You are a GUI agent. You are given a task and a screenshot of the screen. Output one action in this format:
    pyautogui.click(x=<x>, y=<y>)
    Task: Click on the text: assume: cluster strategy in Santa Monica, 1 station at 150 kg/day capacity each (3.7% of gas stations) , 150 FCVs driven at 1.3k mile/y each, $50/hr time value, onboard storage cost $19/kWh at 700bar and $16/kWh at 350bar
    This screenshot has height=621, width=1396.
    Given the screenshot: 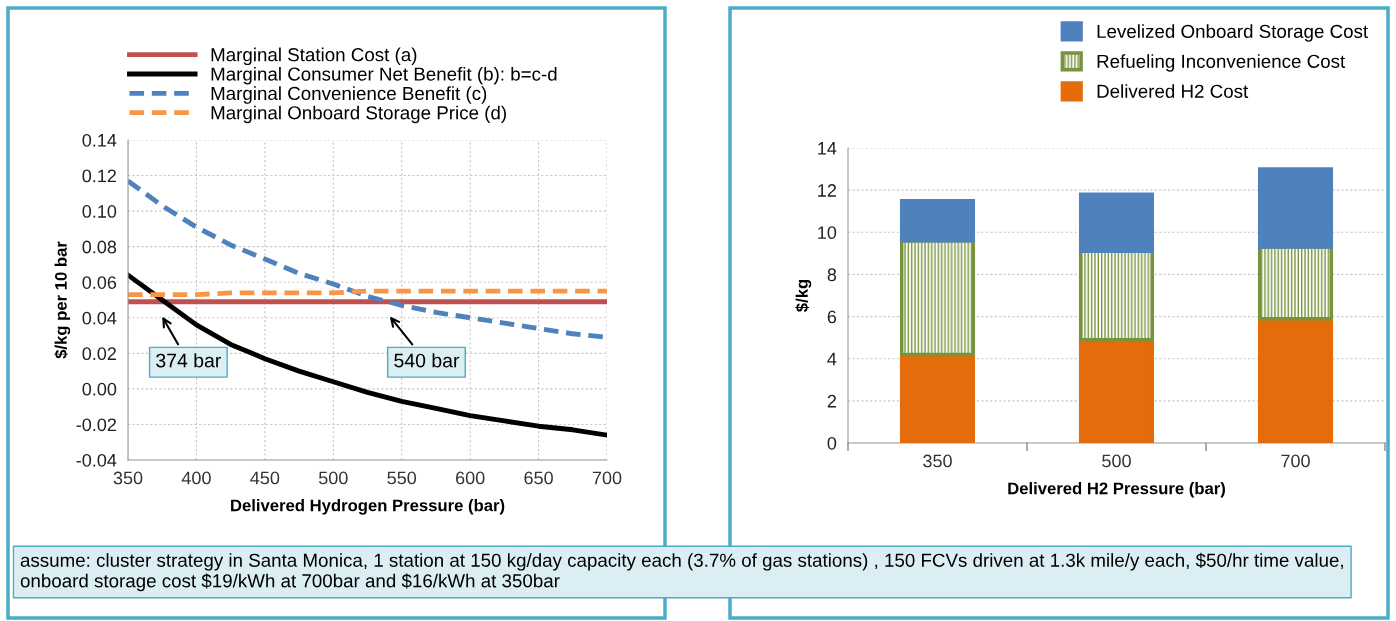 What is the action you would take?
    pyautogui.click(x=681, y=572)
    